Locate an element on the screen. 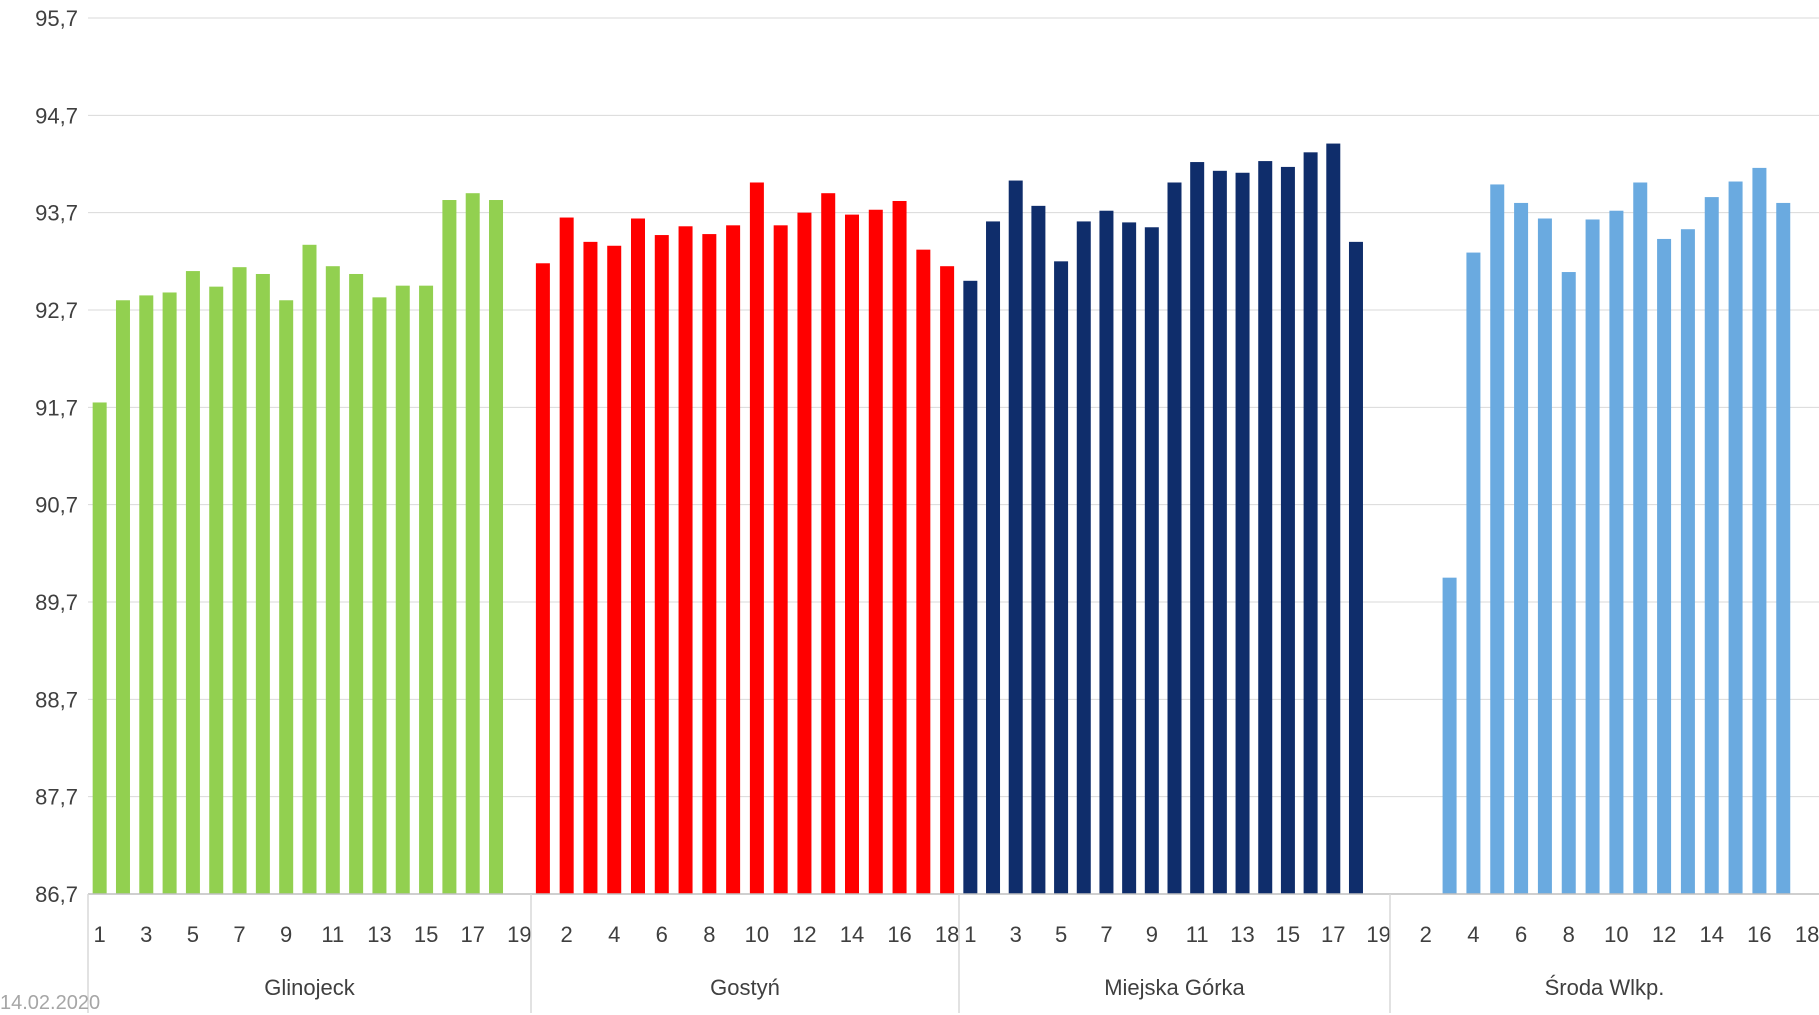  y-tick-label: 91,7 is located at coordinates (56, 407).